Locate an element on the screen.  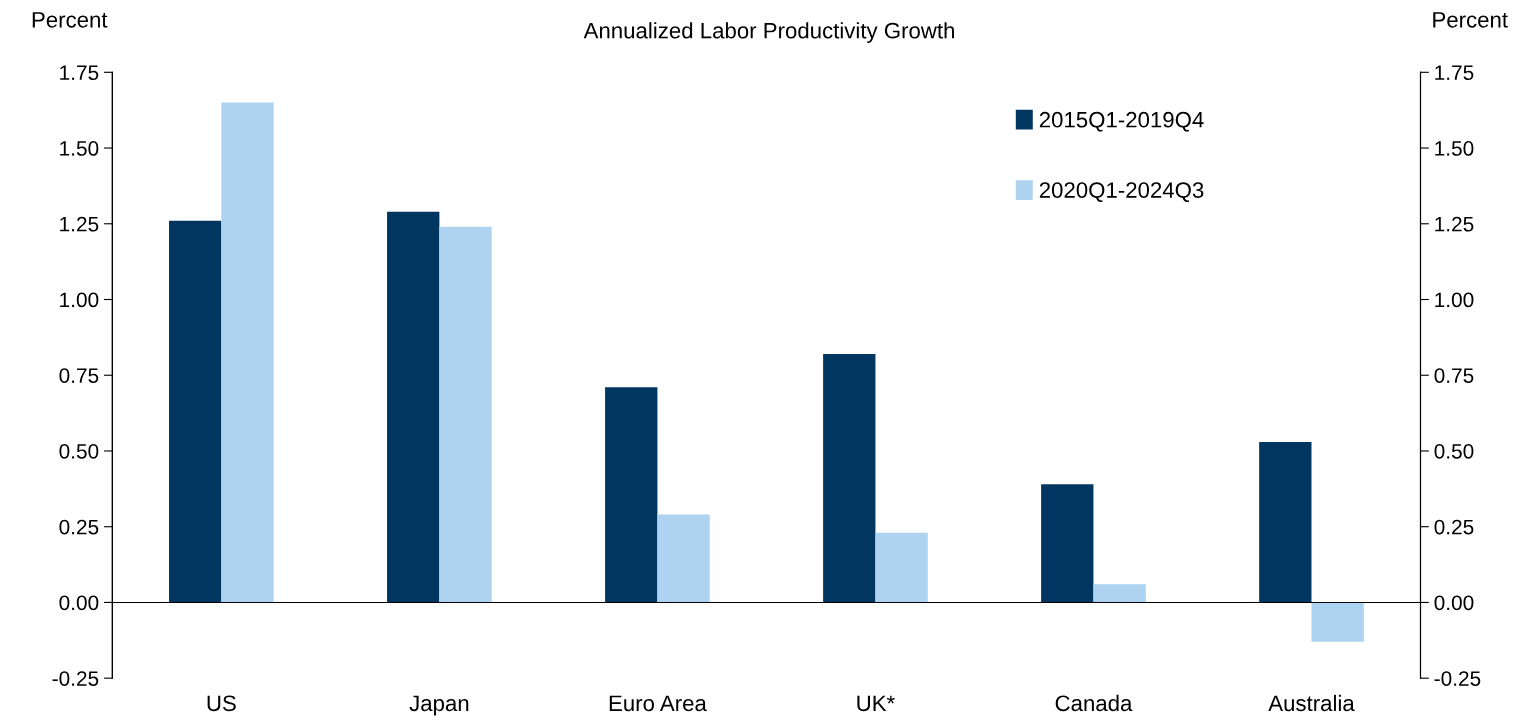
y-tick-label: 0.00 is located at coordinates (79, 603).